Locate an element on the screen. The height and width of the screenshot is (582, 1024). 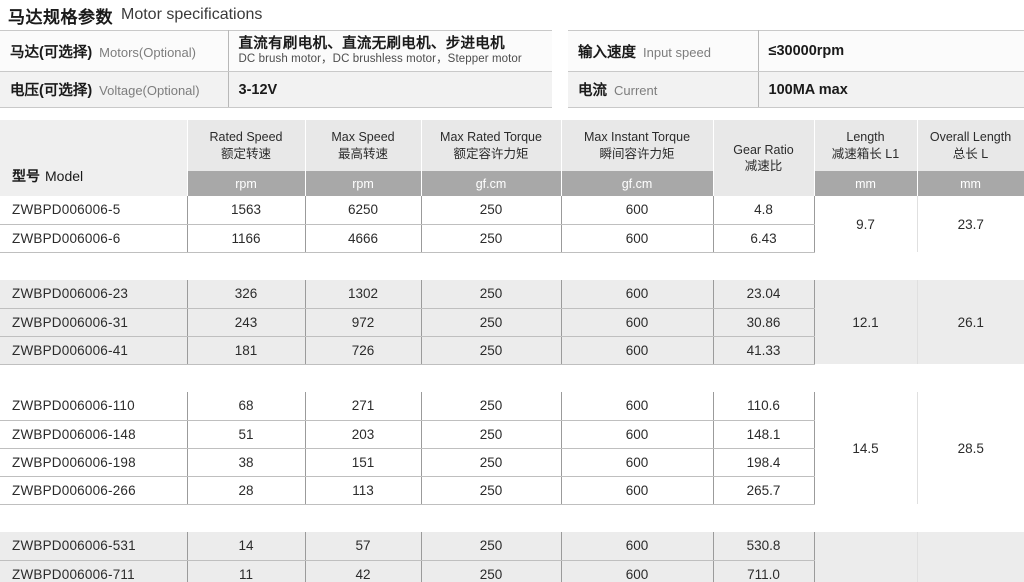
spec-label-motors-en: Motors(Optional) is located at coordinates (147, 52).